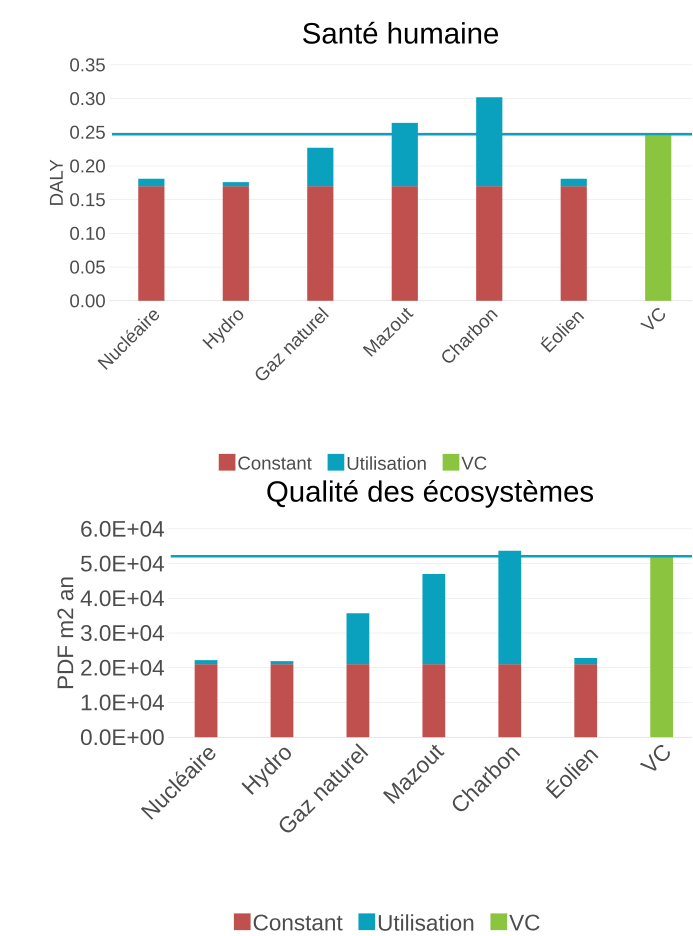  What do you see at coordinates (65, 633) in the screenshot?
I see `y-axis-title: PDF m2 an` at bounding box center [65, 633].